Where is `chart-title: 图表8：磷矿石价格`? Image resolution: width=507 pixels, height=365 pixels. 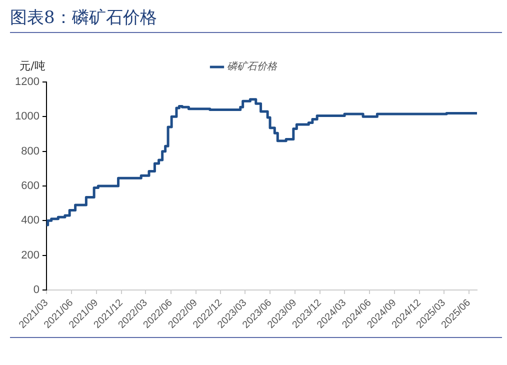 chart-title: 图表8：磷矿石价格 is located at coordinates (256, 18).